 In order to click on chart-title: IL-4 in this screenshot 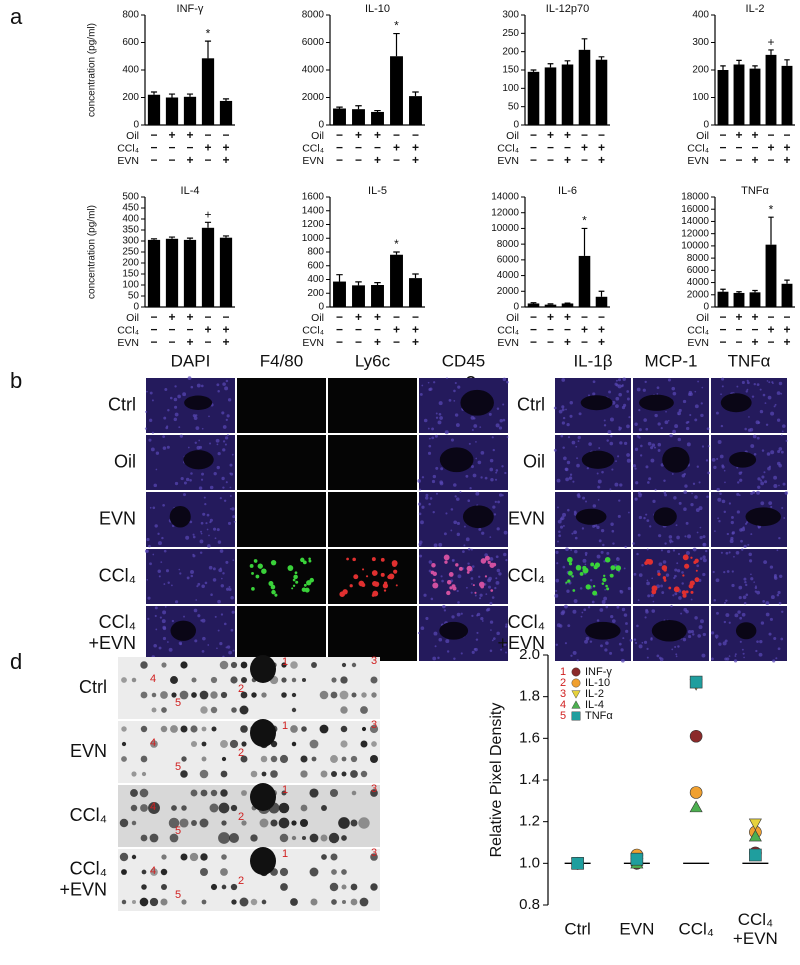, I will do `click(190, 191)`.